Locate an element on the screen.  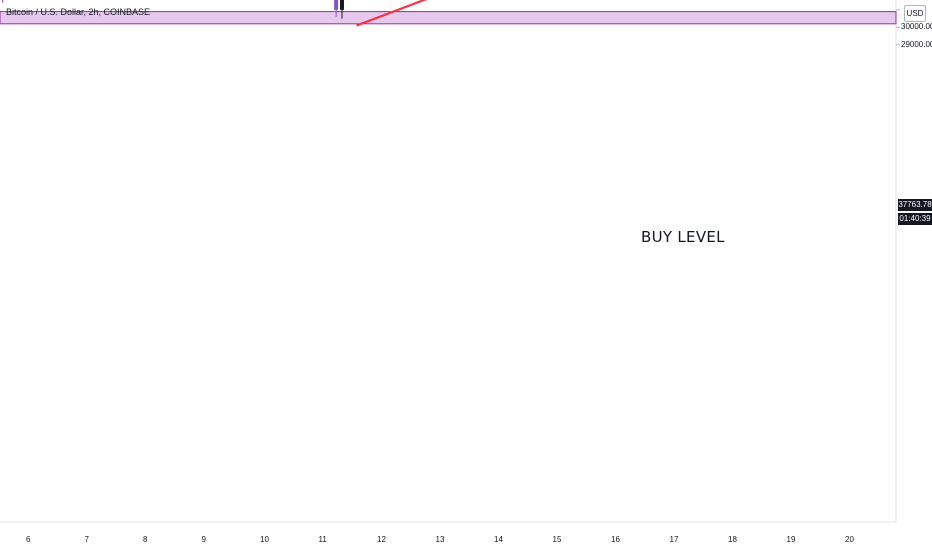
channel-lower-line is located at coordinates (391, 13).